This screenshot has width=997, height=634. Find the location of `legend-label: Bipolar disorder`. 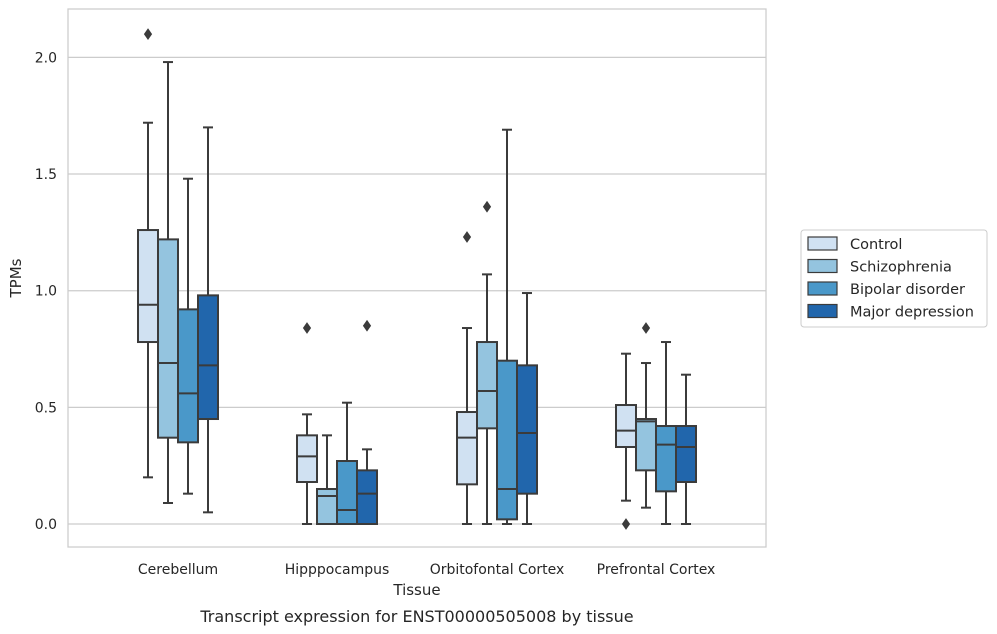

legend-label: Bipolar disorder is located at coordinates (907, 290).